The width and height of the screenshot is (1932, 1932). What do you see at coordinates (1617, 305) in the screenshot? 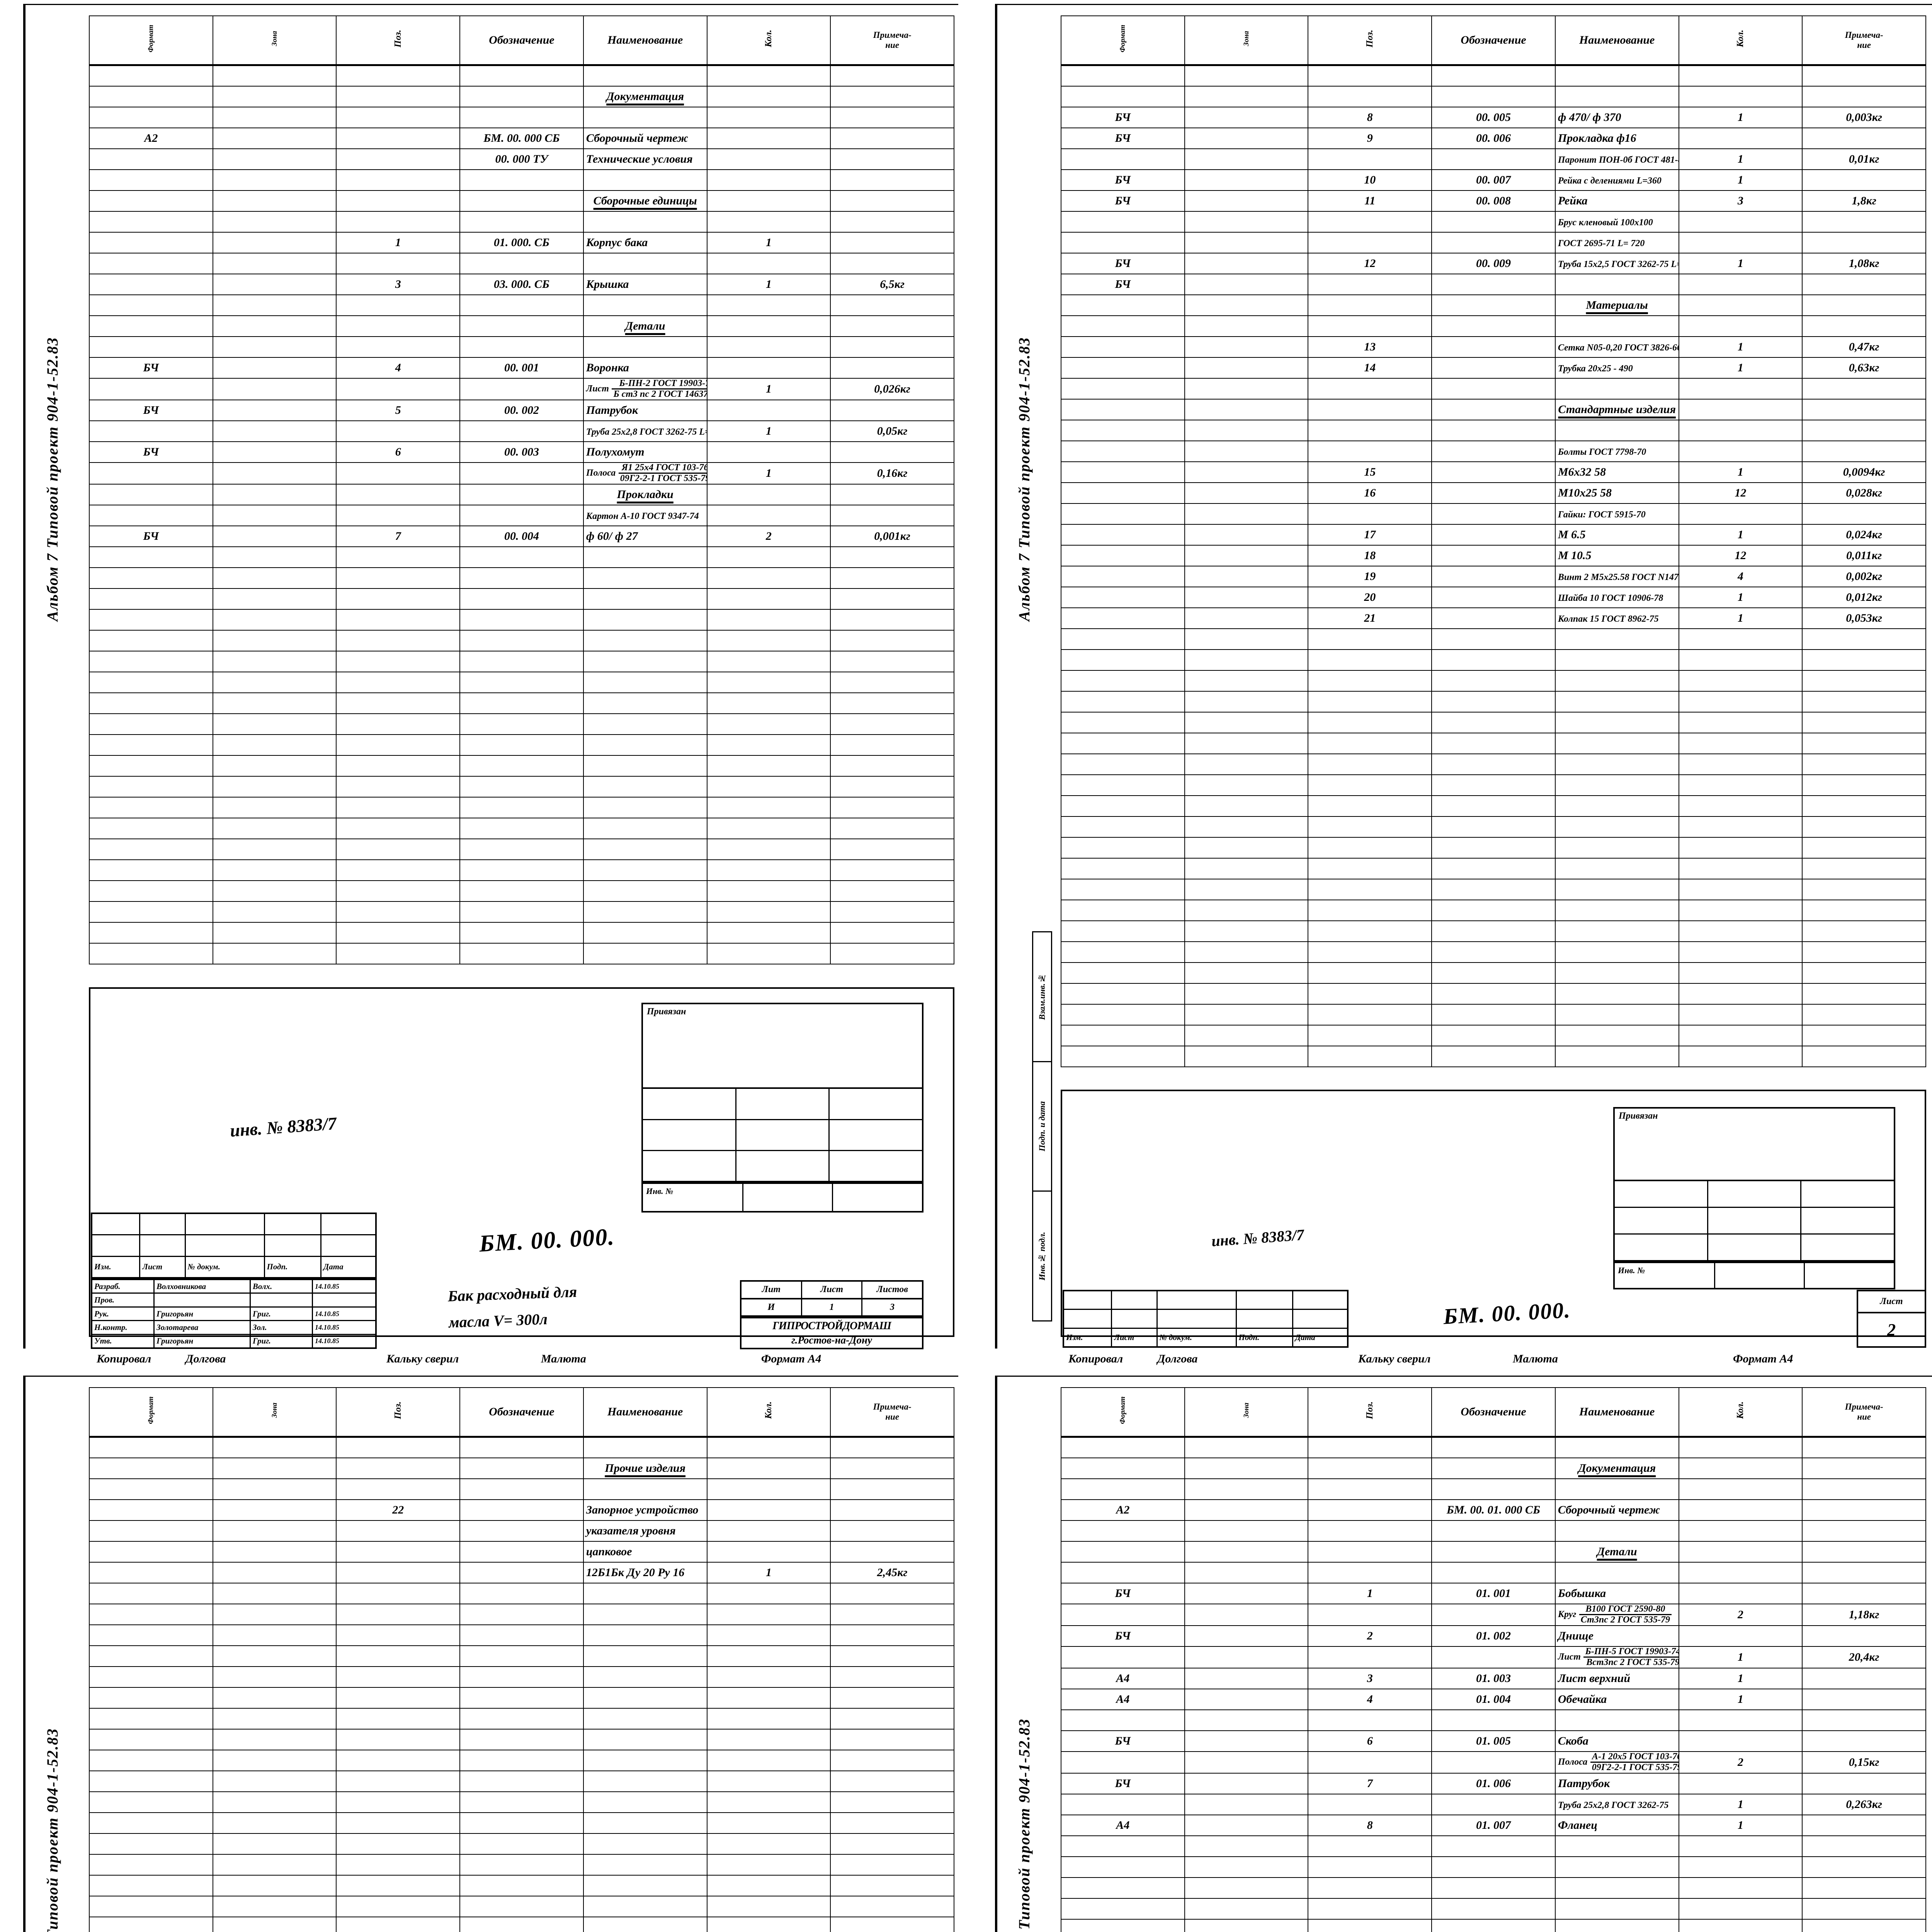
I see `section-heading: Материалы` at bounding box center [1617, 305].